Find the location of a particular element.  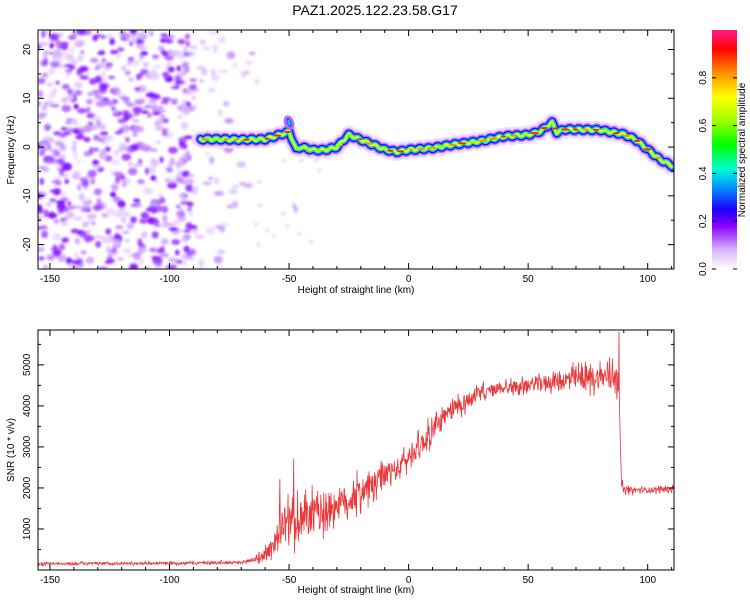

colorbar-tick-label: 0.8 is located at coordinates (703, 77).